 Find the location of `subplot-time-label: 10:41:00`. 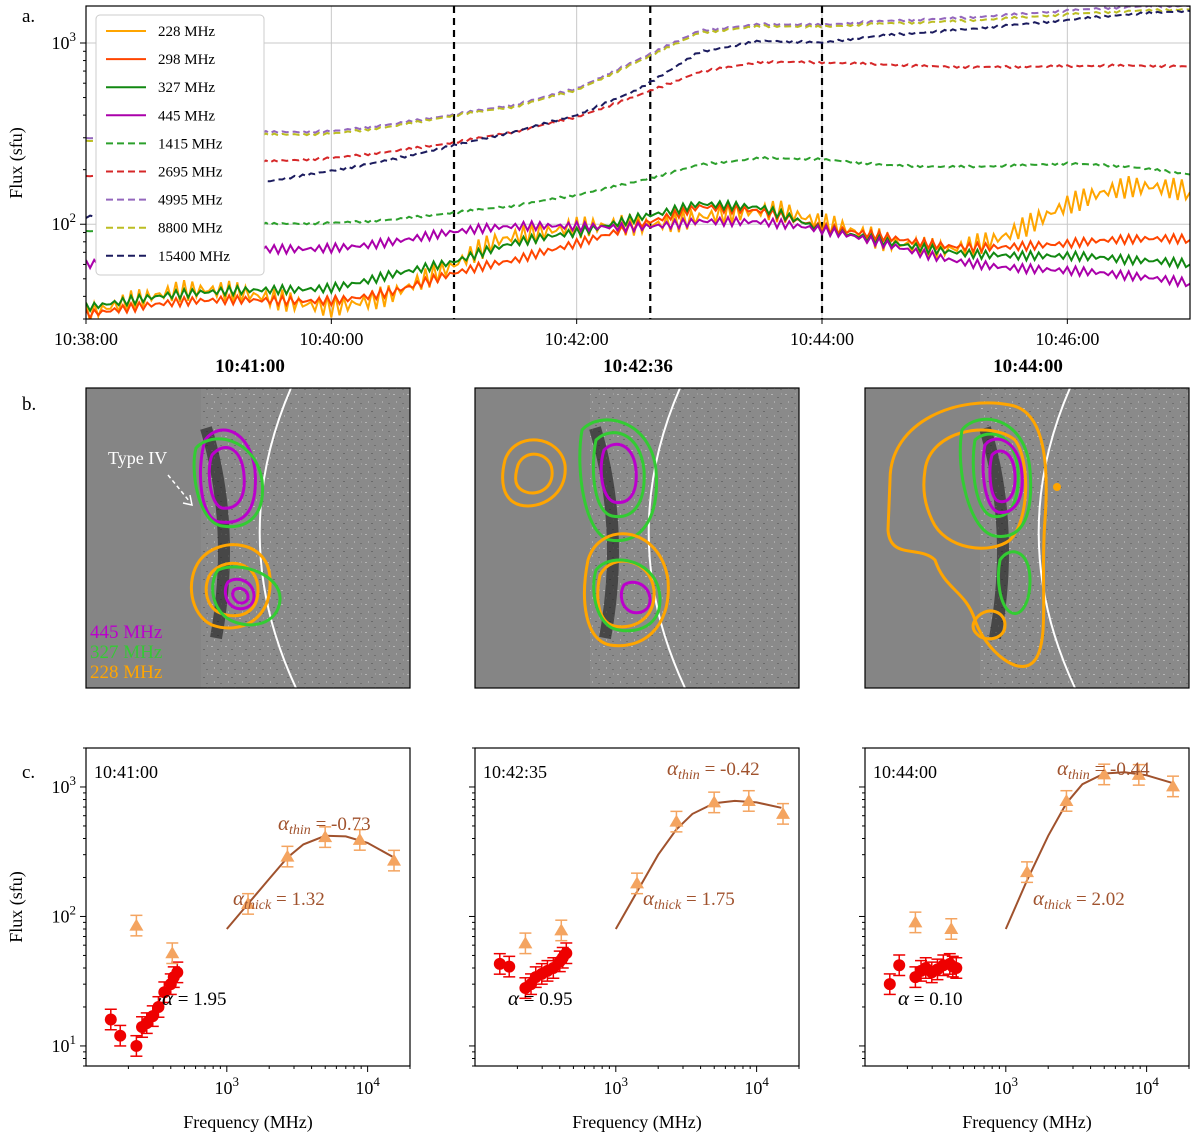

subplot-time-label: 10:41:00 is located at coordinates (126, 772).